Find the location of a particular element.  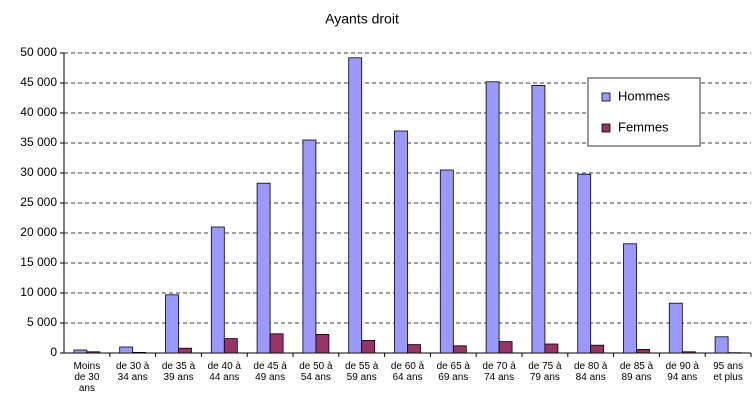

y-tick-label: 40 000 is located at coordinates (38, 112).